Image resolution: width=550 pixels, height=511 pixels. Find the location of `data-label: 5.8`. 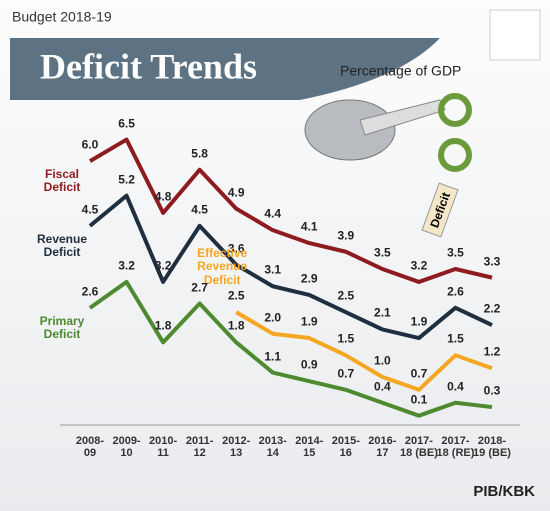

data-label: 5.8 is located at coordinates (199, 153).